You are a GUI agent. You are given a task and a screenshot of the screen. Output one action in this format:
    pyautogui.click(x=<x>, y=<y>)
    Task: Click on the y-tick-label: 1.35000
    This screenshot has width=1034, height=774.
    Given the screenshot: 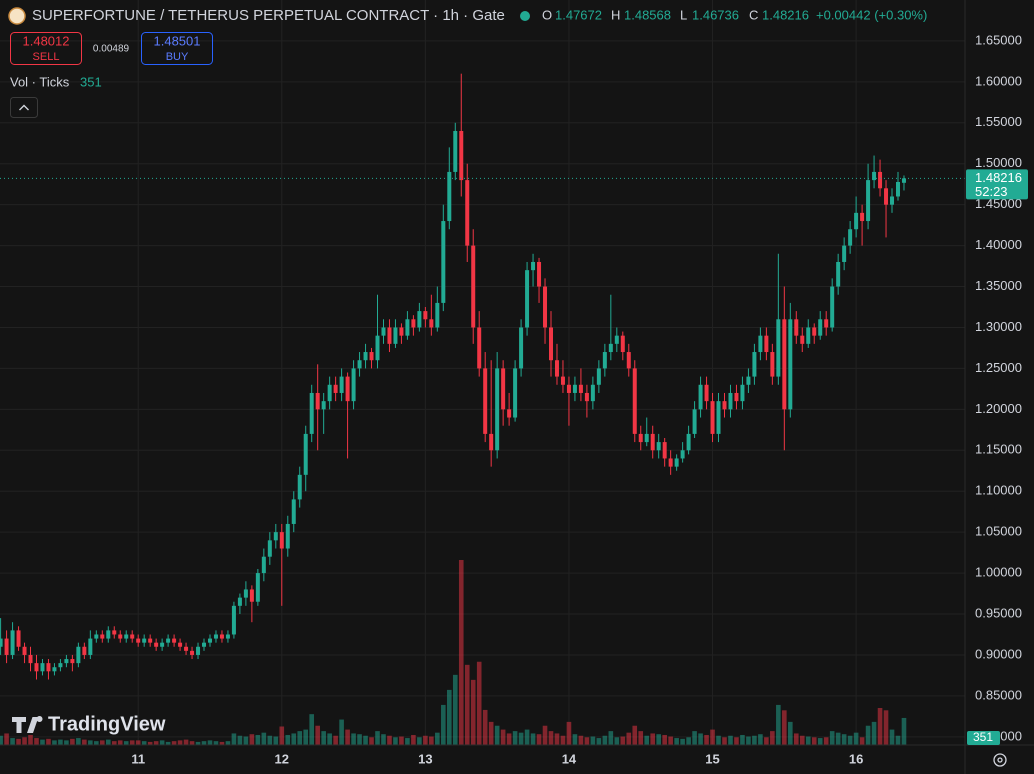 What is the action you would take?
    pyautogui.click(x=998, y=285)
    